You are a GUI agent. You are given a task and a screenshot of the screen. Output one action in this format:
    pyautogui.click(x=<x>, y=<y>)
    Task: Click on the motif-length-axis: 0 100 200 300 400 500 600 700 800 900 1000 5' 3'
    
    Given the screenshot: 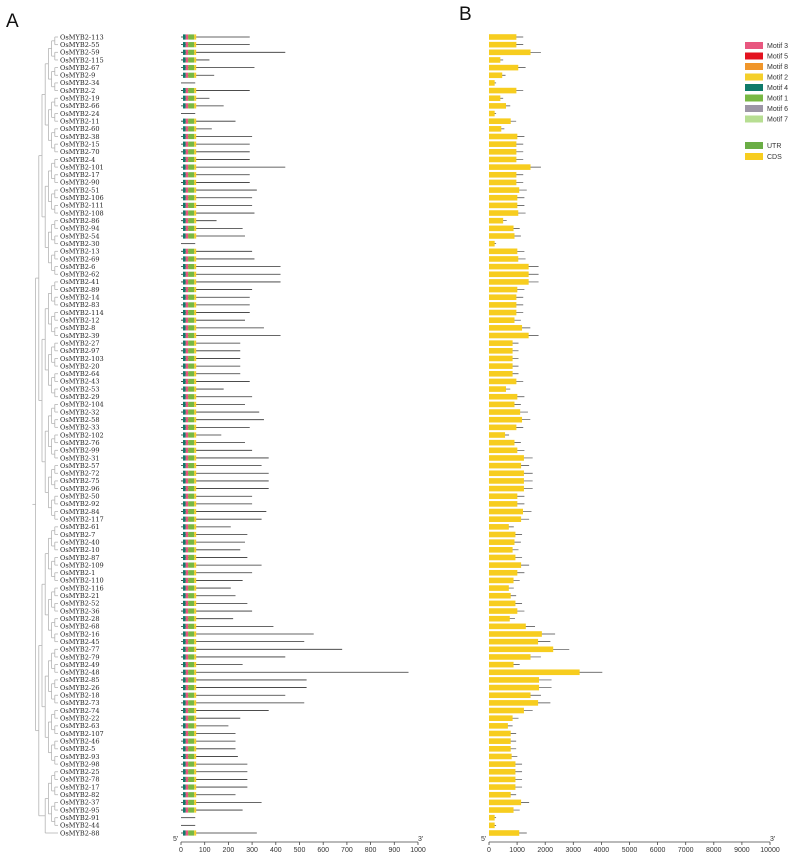 What is the action you would take?
    pyautogui.click(x=299, y=845)
    